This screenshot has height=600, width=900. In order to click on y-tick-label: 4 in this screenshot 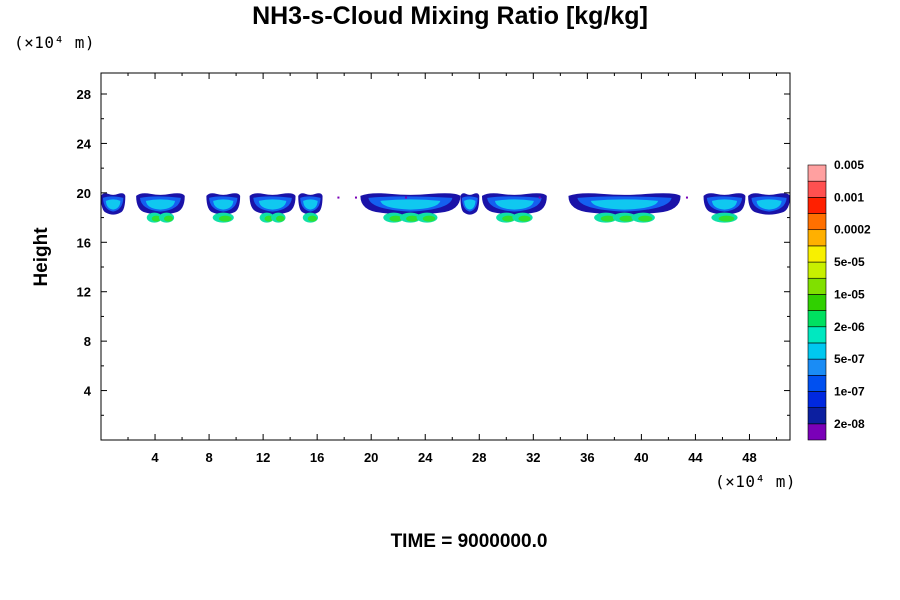, I will do `click(88, 391)`.